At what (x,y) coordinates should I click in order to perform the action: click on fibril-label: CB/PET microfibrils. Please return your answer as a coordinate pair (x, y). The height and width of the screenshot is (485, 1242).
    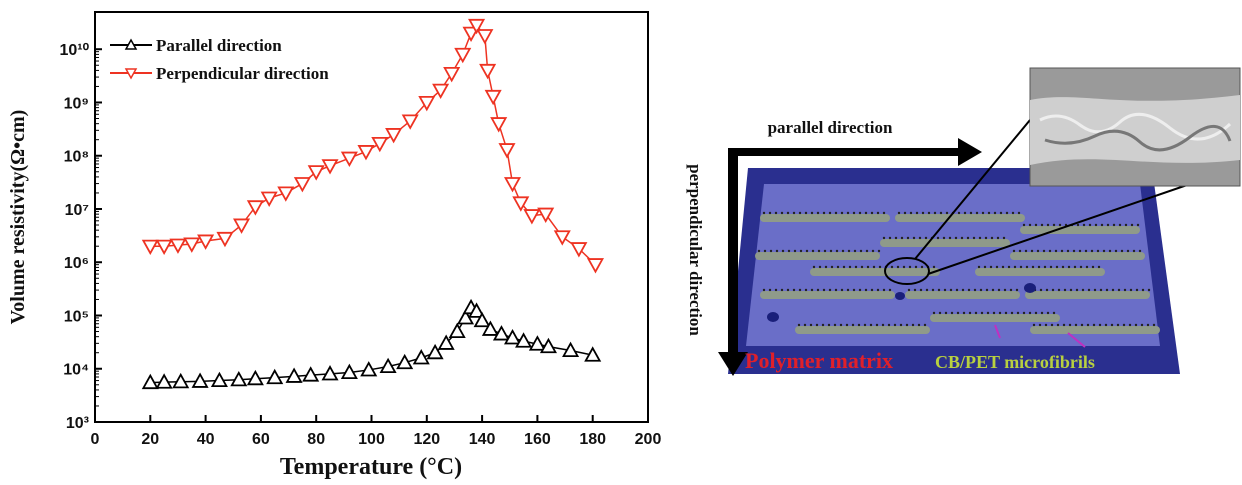
    Looking at the image, I should click on (1015, 362).